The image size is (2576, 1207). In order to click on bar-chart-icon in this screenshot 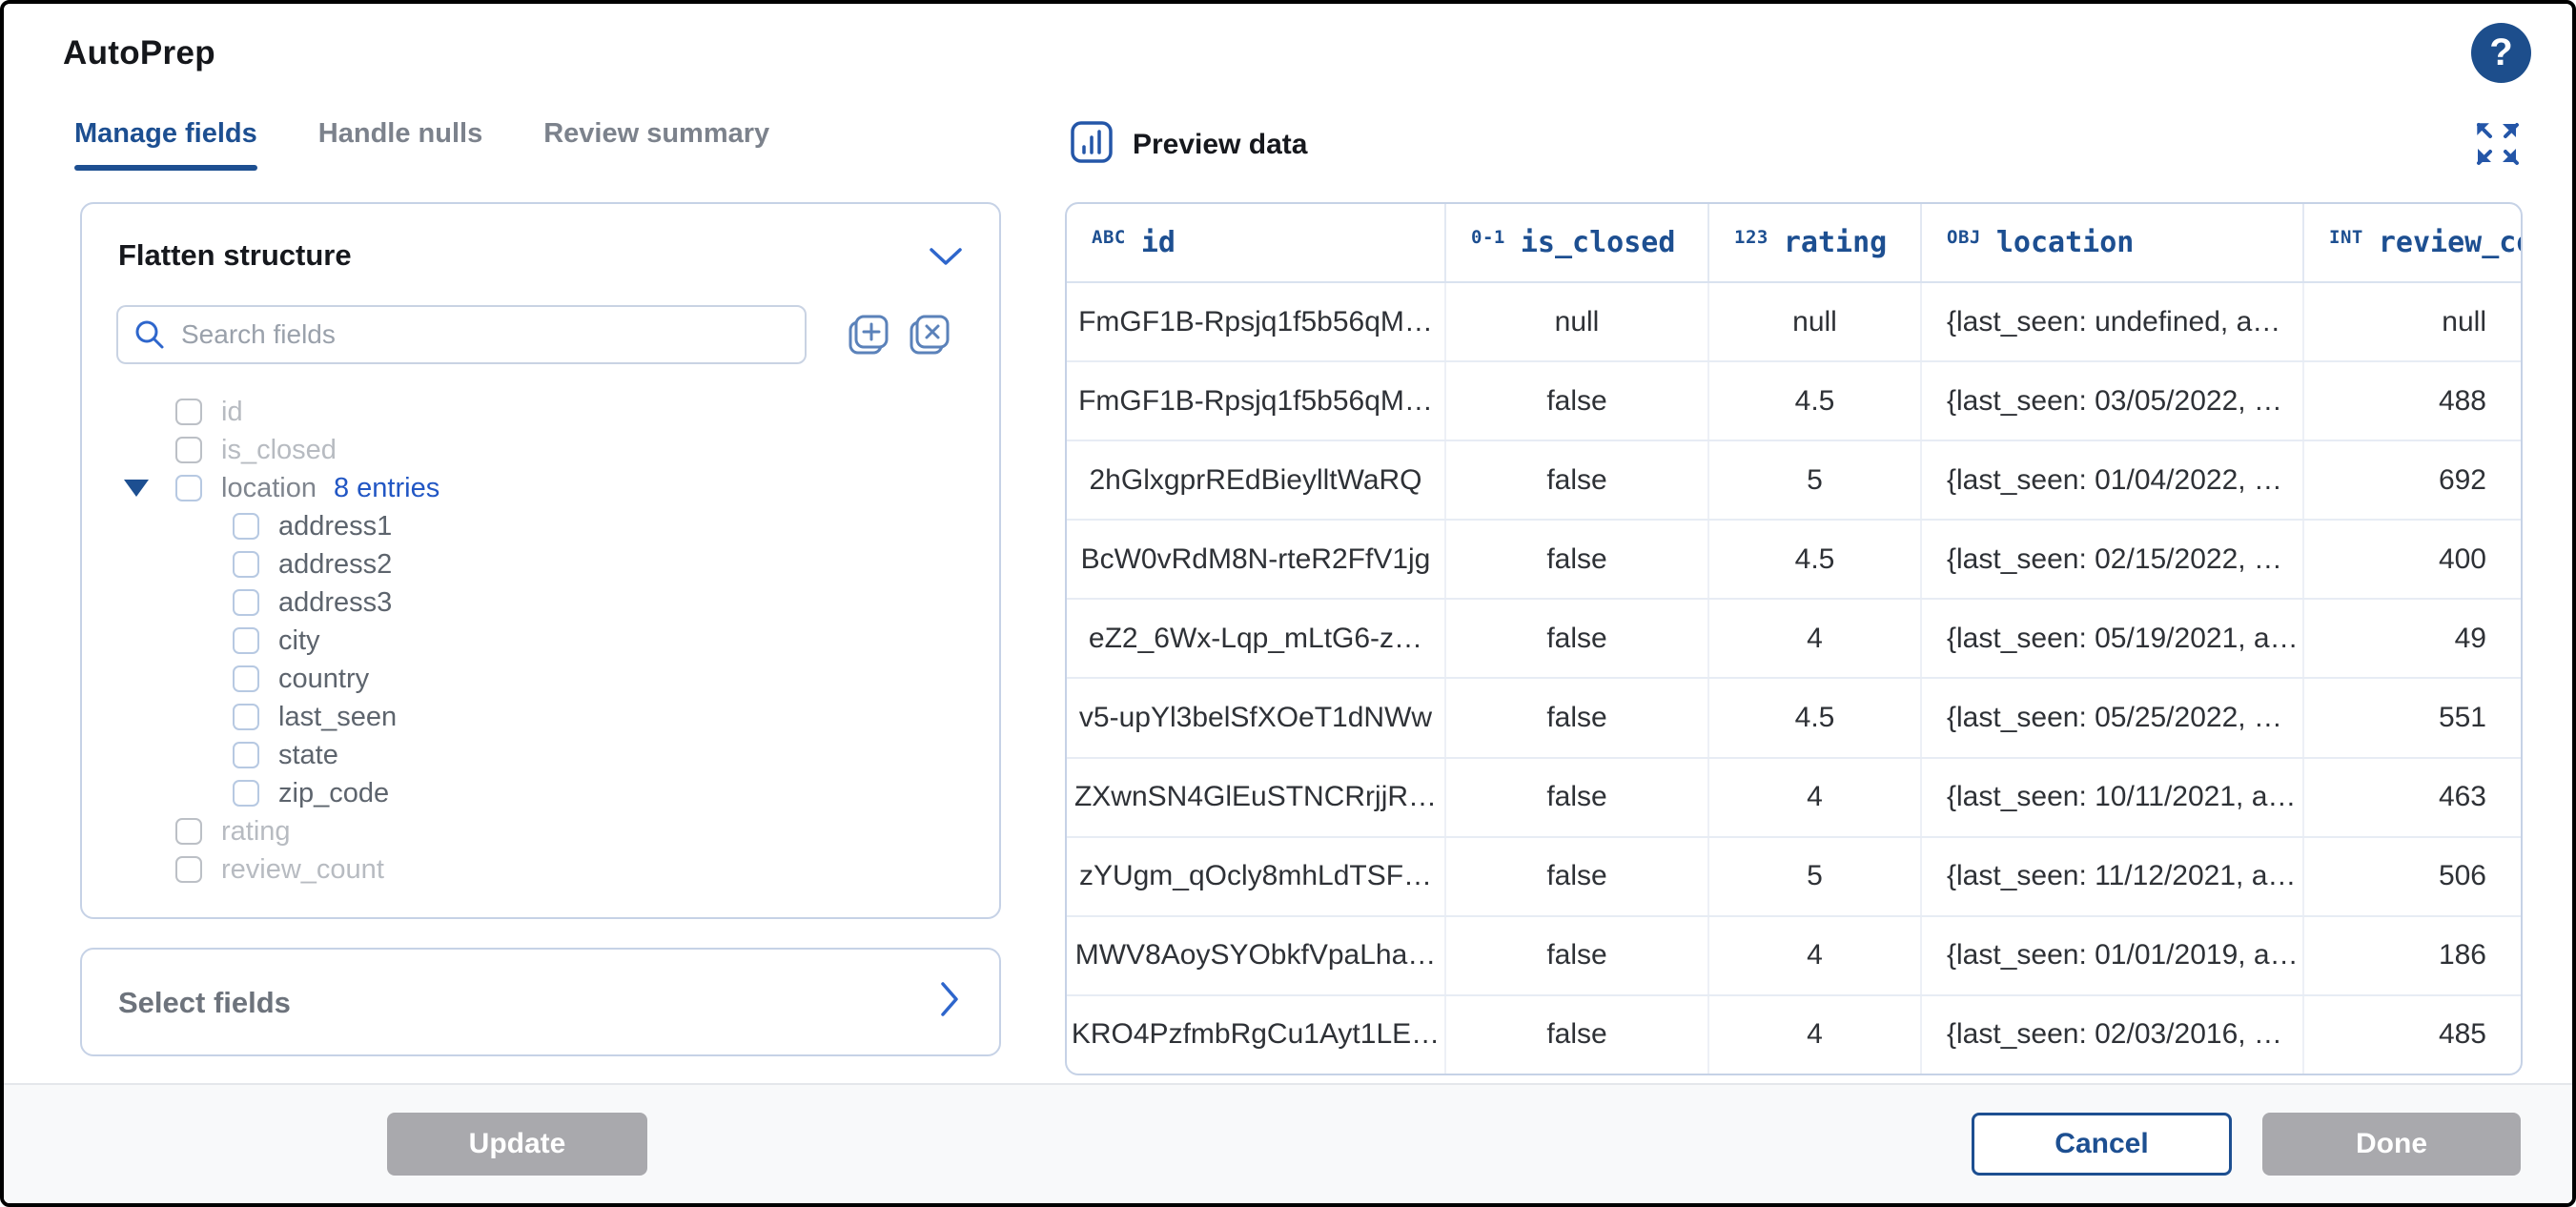, I will do `click(1092, 144)`.